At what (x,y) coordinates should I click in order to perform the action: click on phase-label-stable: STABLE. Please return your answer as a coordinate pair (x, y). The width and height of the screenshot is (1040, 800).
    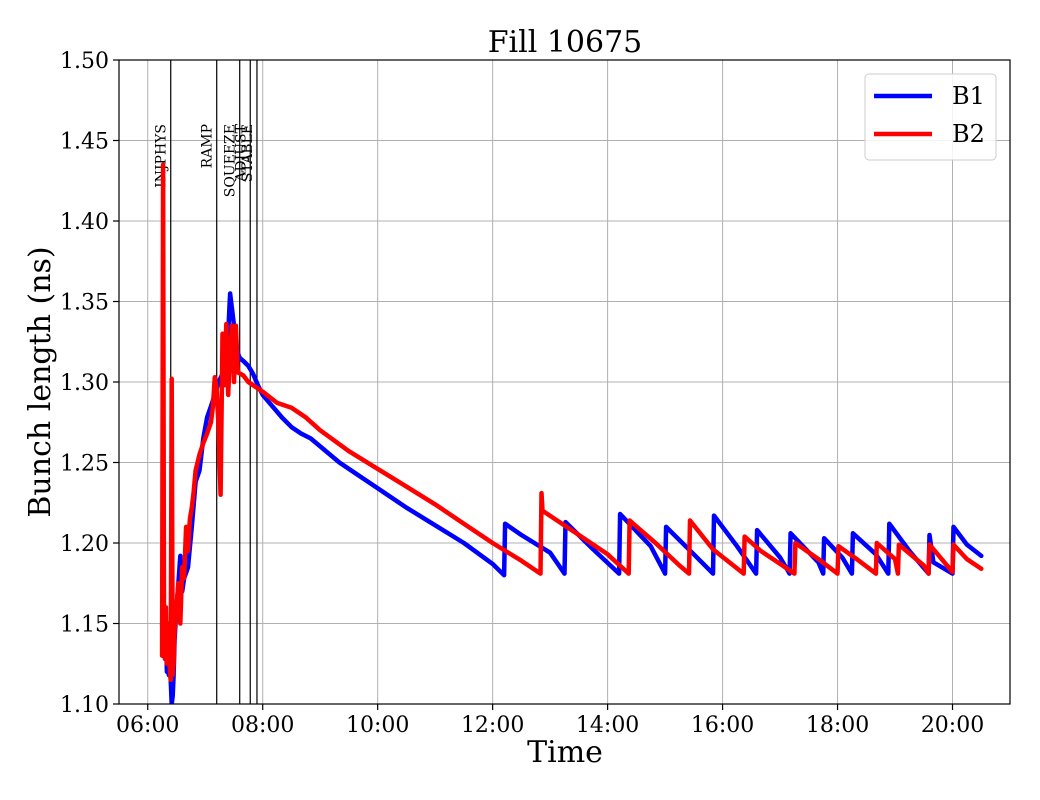
    Looking at the image, I should click on (248, 153).